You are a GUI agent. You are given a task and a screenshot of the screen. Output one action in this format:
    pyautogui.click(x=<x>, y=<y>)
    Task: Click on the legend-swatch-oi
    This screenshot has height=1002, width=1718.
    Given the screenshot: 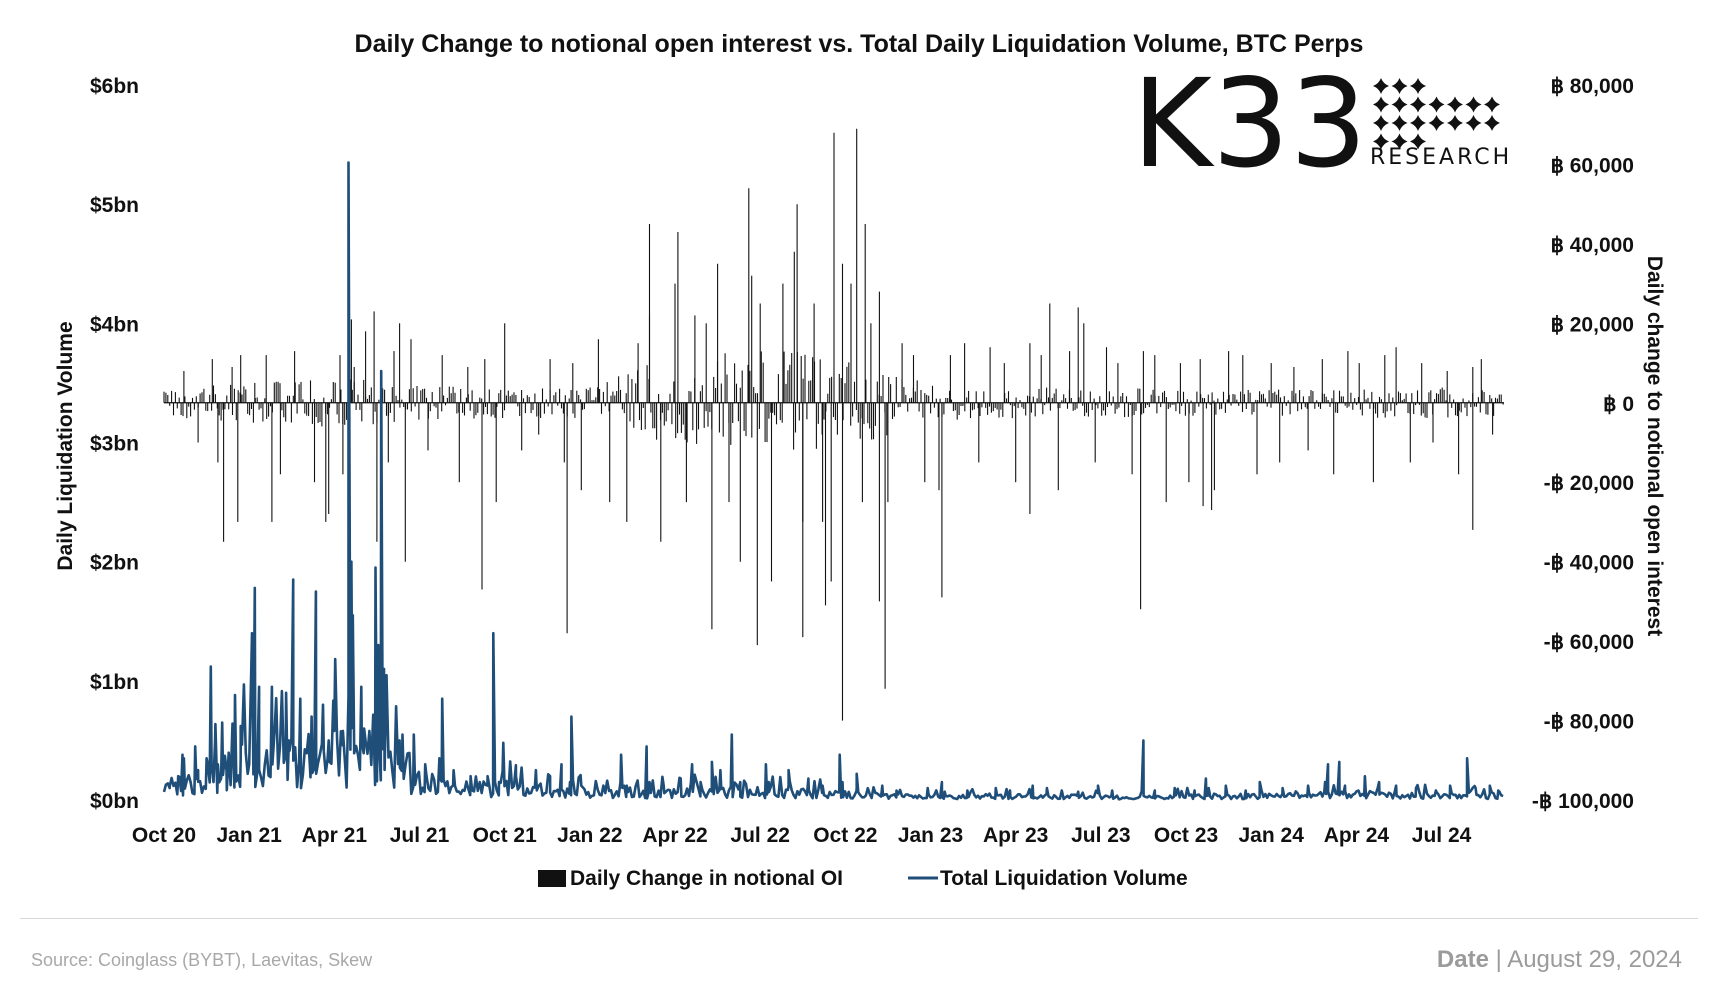 What is the action you would take?
    pyautogui.click(x=552, y=878)
    